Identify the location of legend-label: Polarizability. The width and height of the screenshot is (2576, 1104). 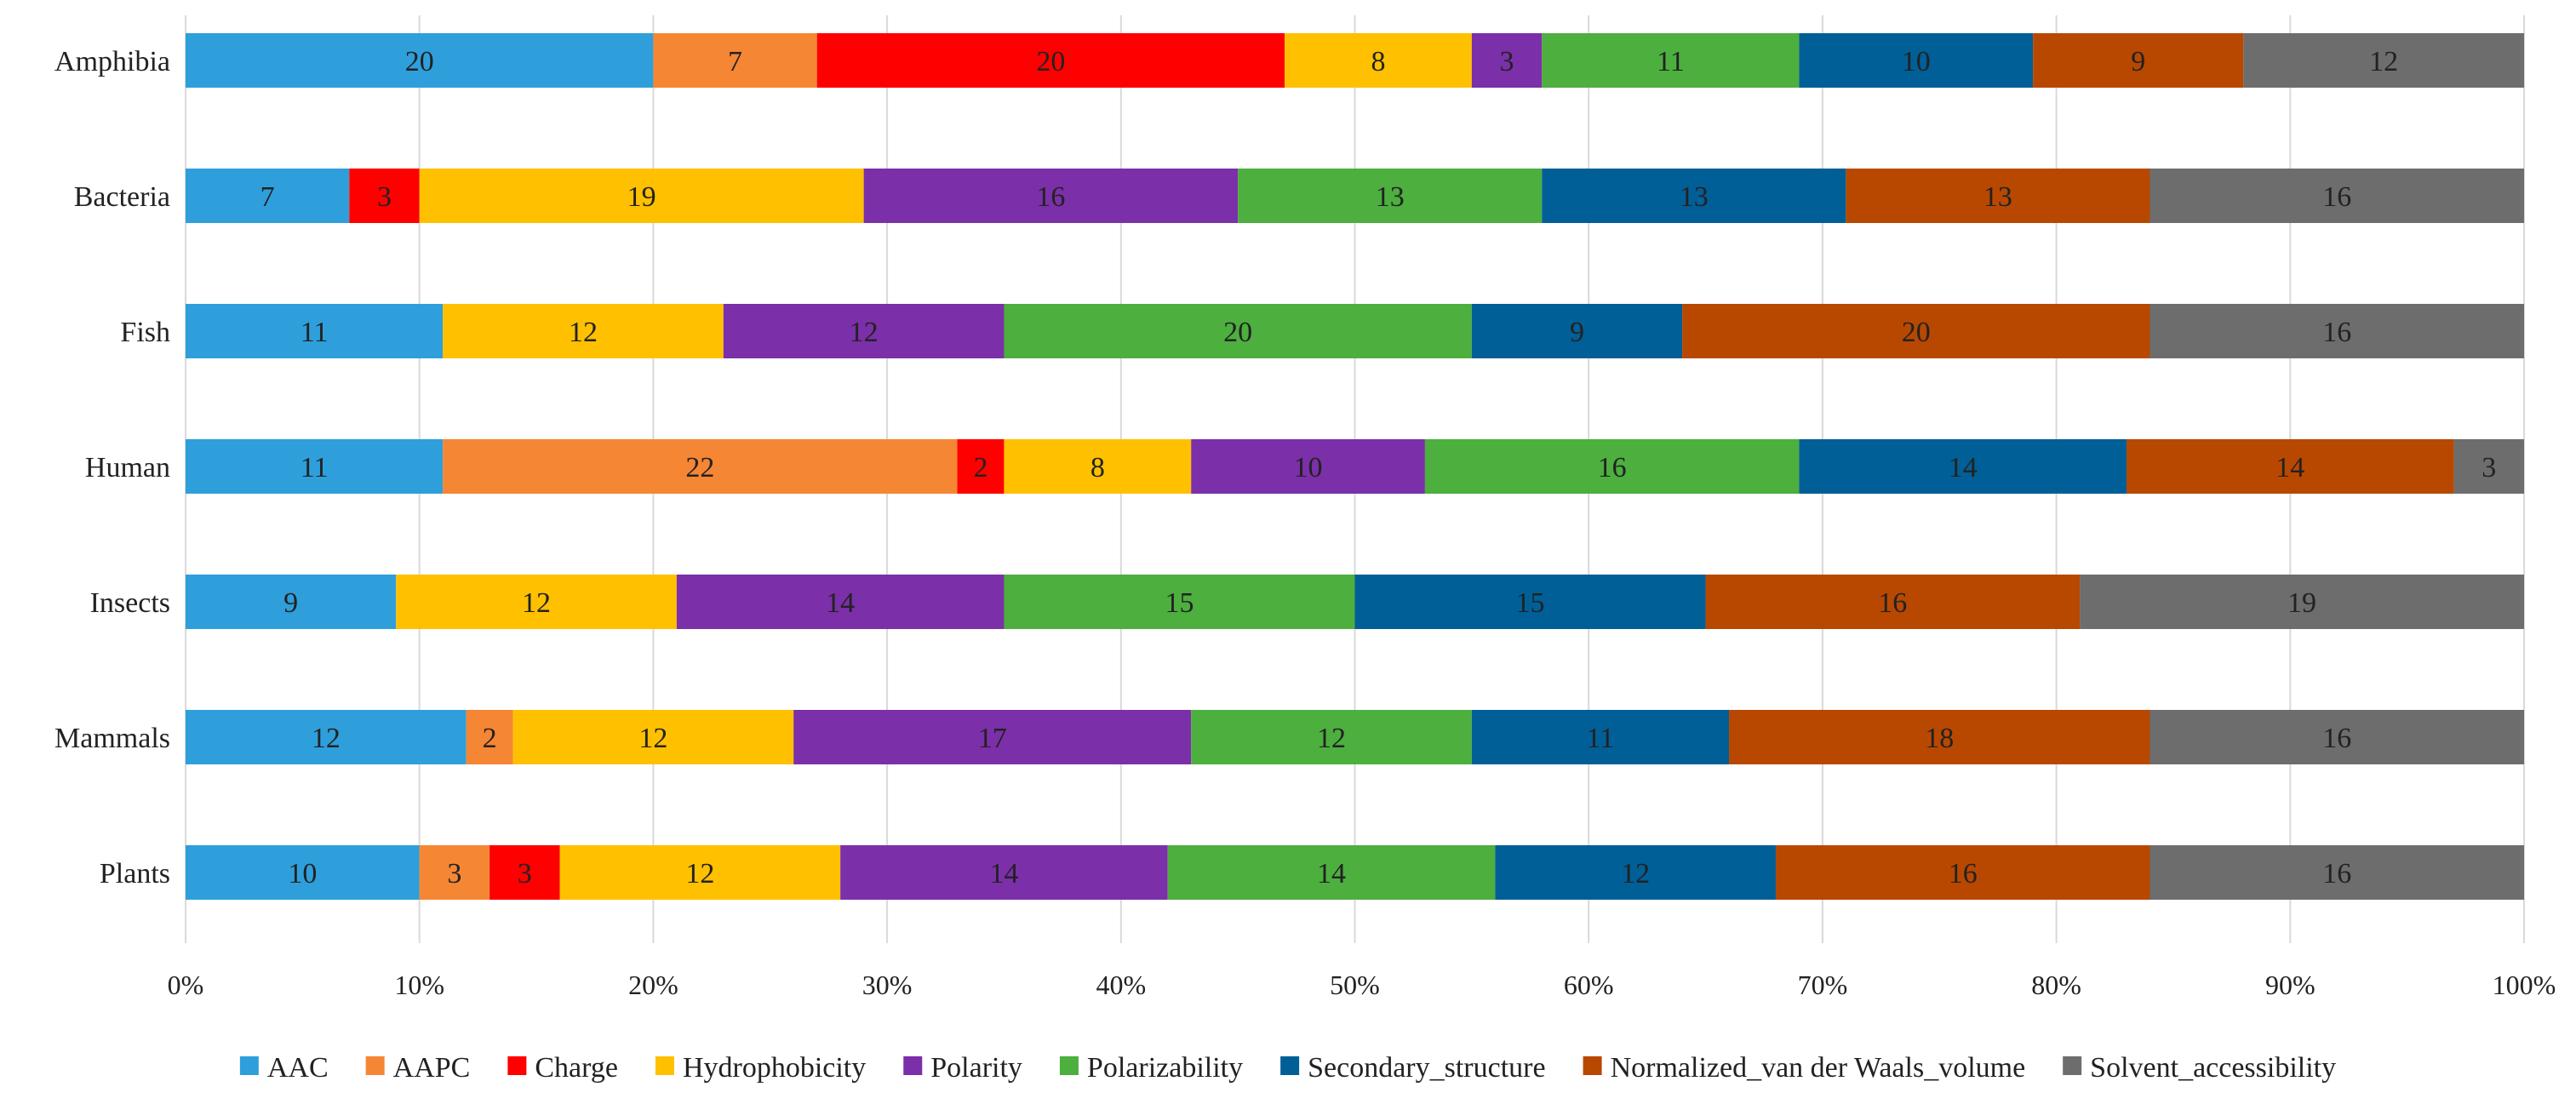
(1165, 1068).